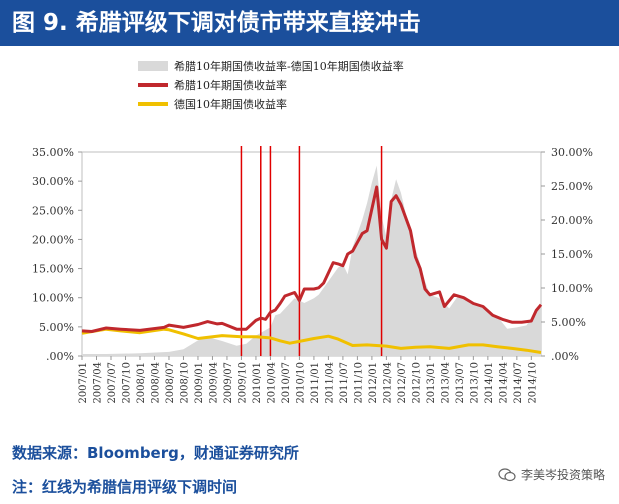  What do you see at coordinates (53, 210) in the screenshot?
I see `left-tick-label: 25.00%` at bounding box center [53, 210].